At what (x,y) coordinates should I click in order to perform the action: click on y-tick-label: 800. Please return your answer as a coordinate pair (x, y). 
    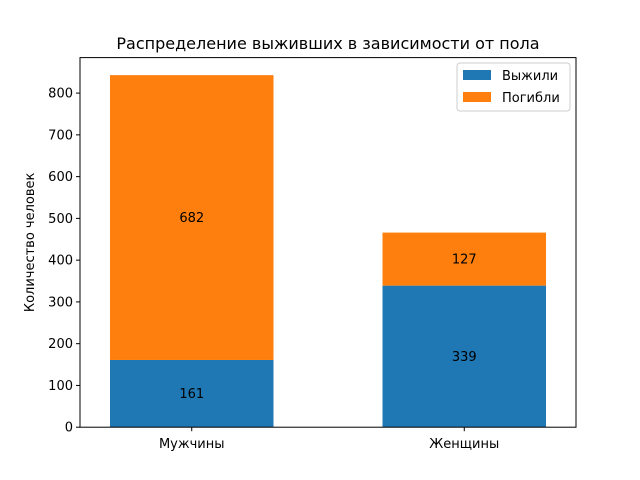
    Looking at the image, I should click on (60, 94).